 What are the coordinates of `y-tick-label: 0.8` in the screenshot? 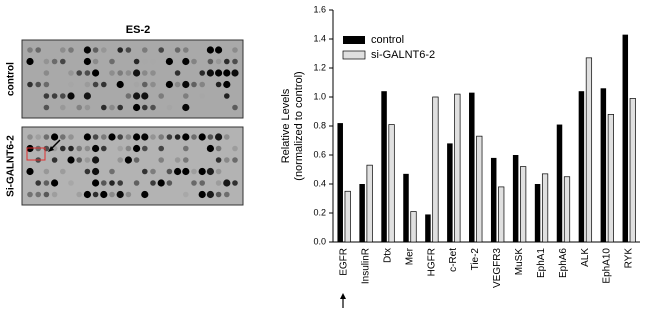 It's located at (319, 125).